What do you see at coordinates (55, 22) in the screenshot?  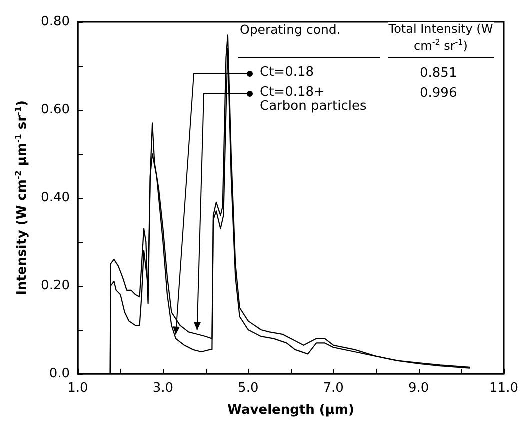 I see `y-tick-label: 0.80` at bounding box center [55, 22].